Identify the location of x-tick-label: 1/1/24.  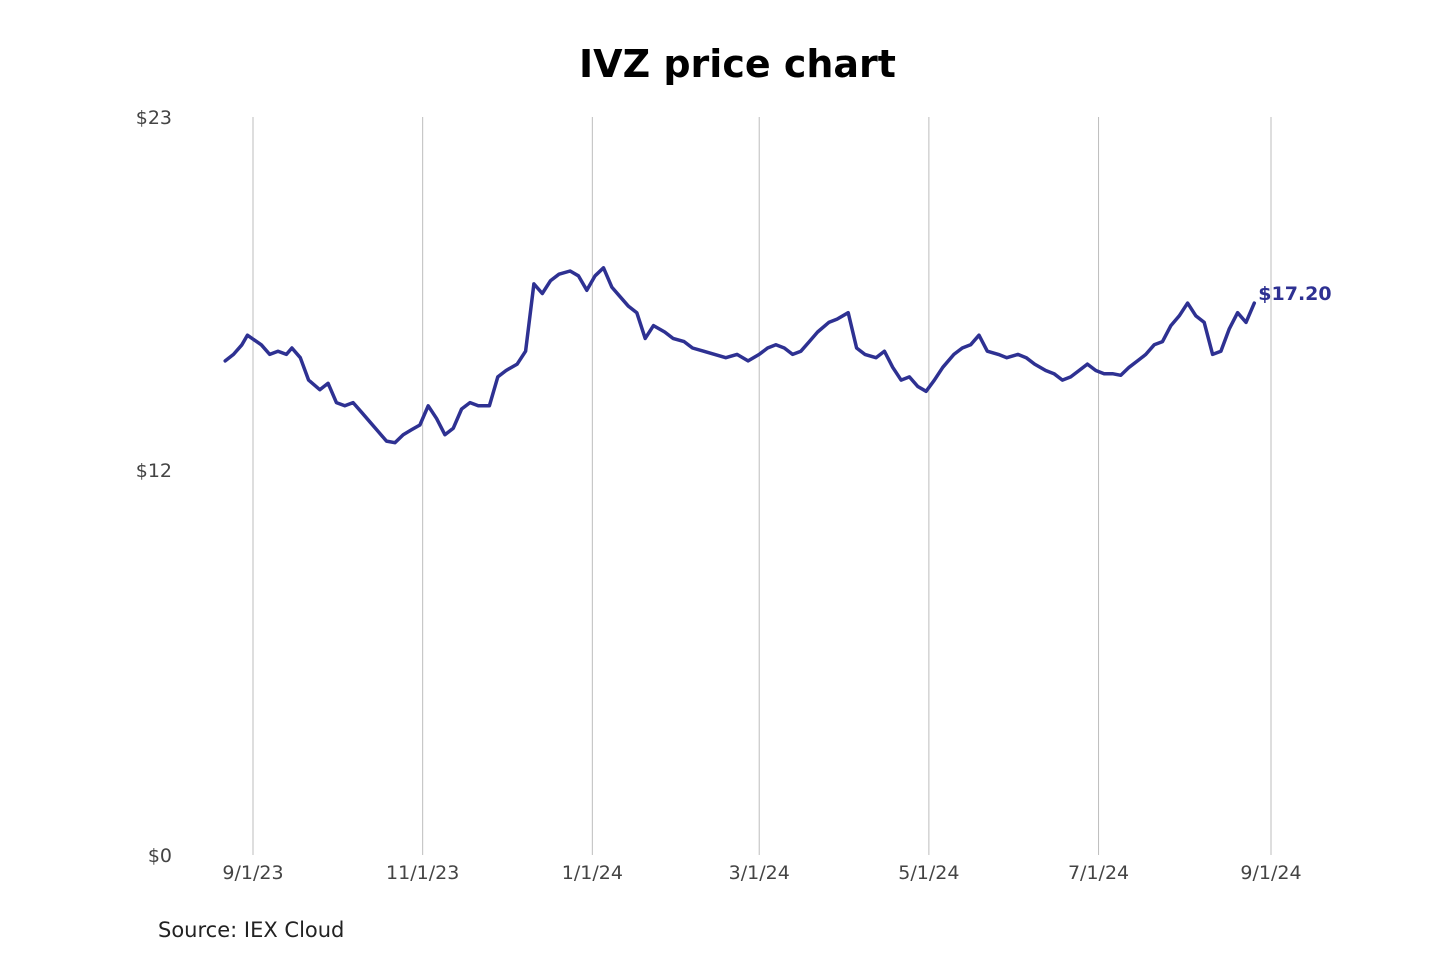
(592, 873).